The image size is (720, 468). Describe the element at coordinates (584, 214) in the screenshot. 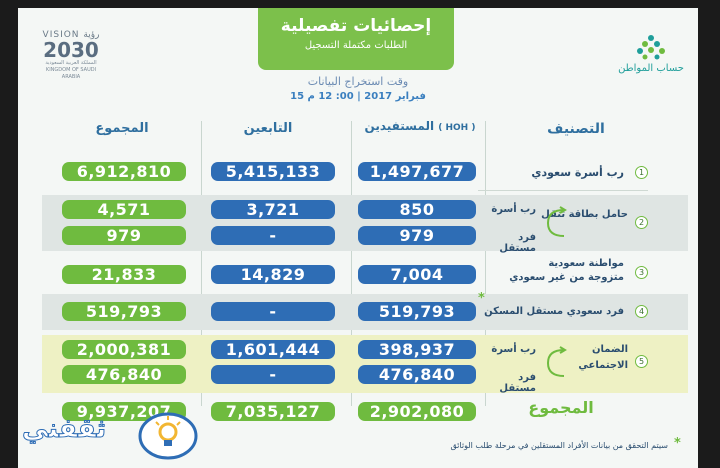

I see `row2-label: حامل بطاقة تنقل` at that location.